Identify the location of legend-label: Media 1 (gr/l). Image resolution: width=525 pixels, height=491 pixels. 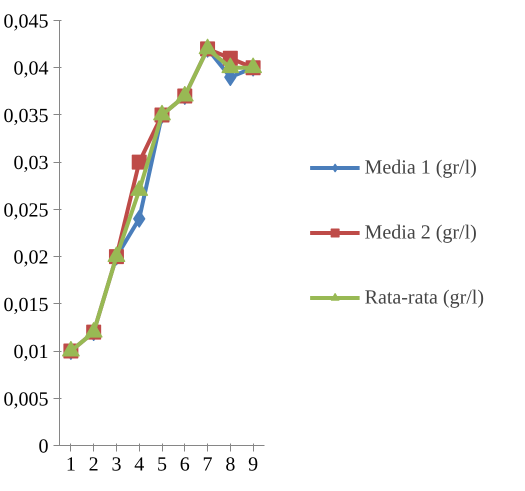
(420, 167).